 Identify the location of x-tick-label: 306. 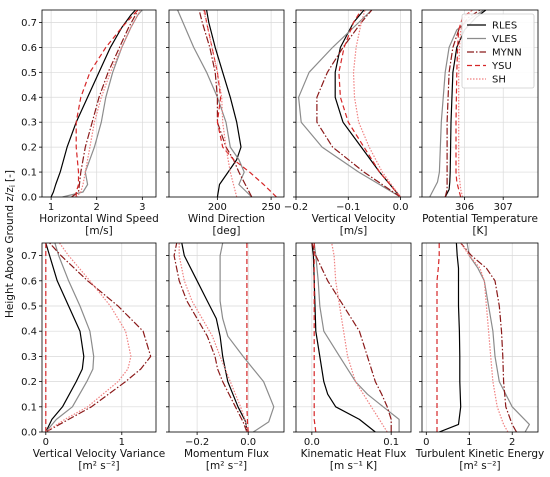
(464, 207).